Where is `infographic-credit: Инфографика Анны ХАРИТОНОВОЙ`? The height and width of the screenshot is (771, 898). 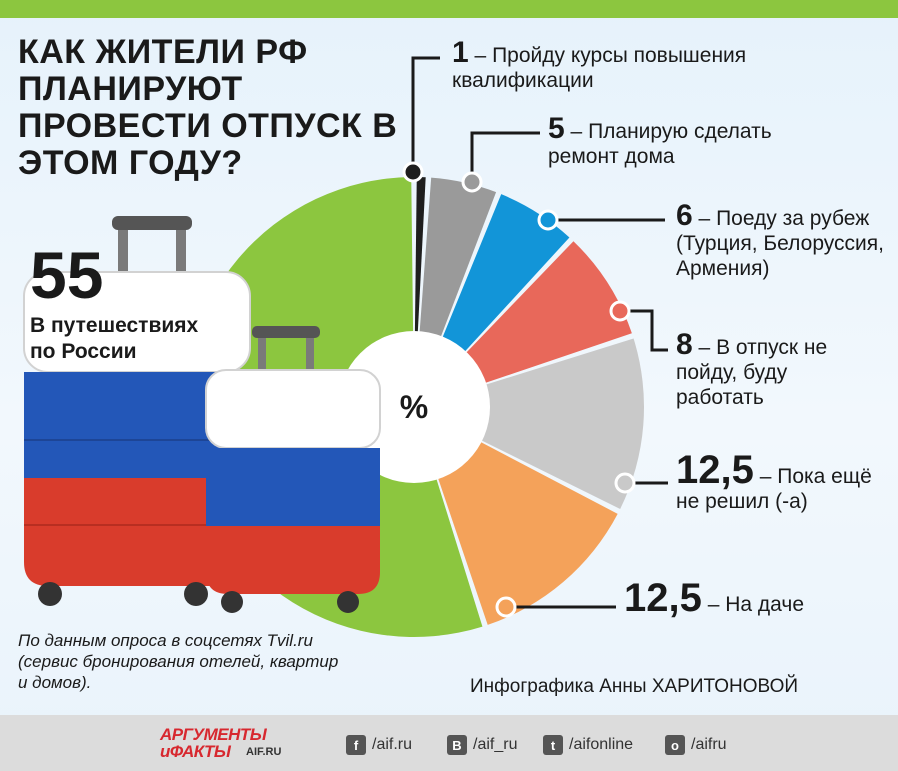
infographic-credit: Инфографика Анны ХАРИТОНОВОЙ is located at coordinates (634, 686).